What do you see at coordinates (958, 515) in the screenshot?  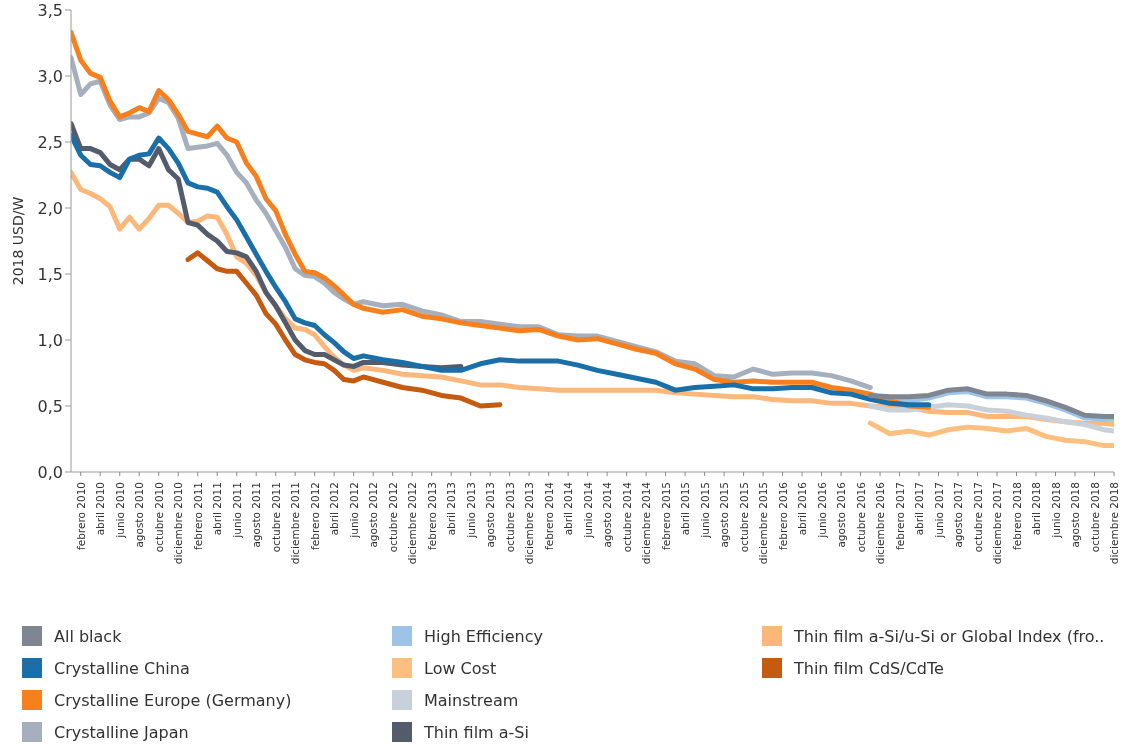 I see `x-tick-label: agosto 2017` at bounding box center [958, 515].